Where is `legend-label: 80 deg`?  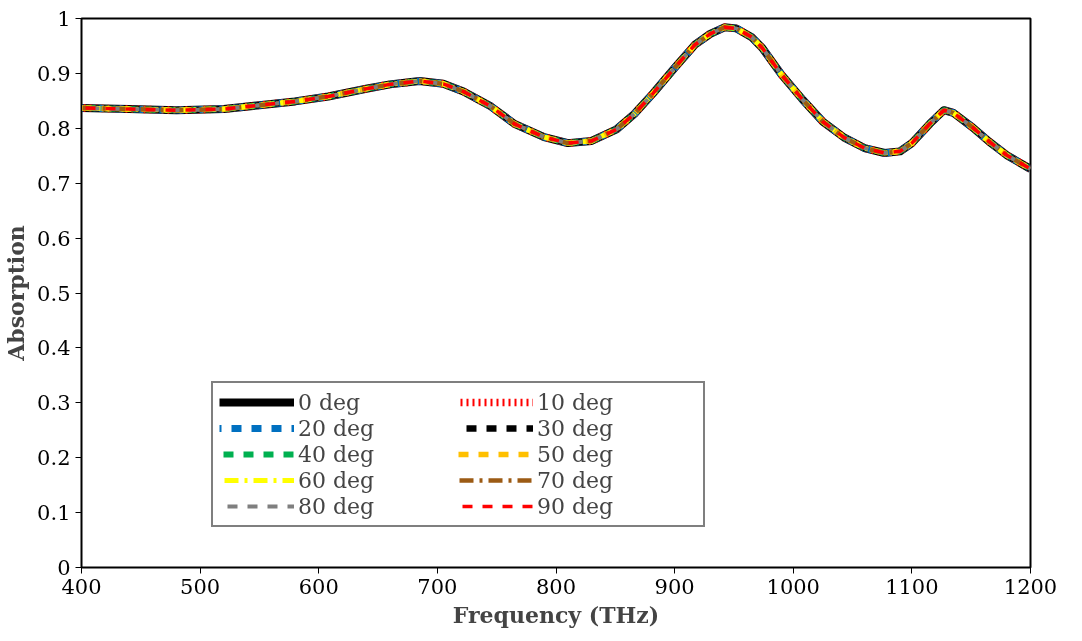
legend-label: 80 deg is located at coordinates (337, 506).